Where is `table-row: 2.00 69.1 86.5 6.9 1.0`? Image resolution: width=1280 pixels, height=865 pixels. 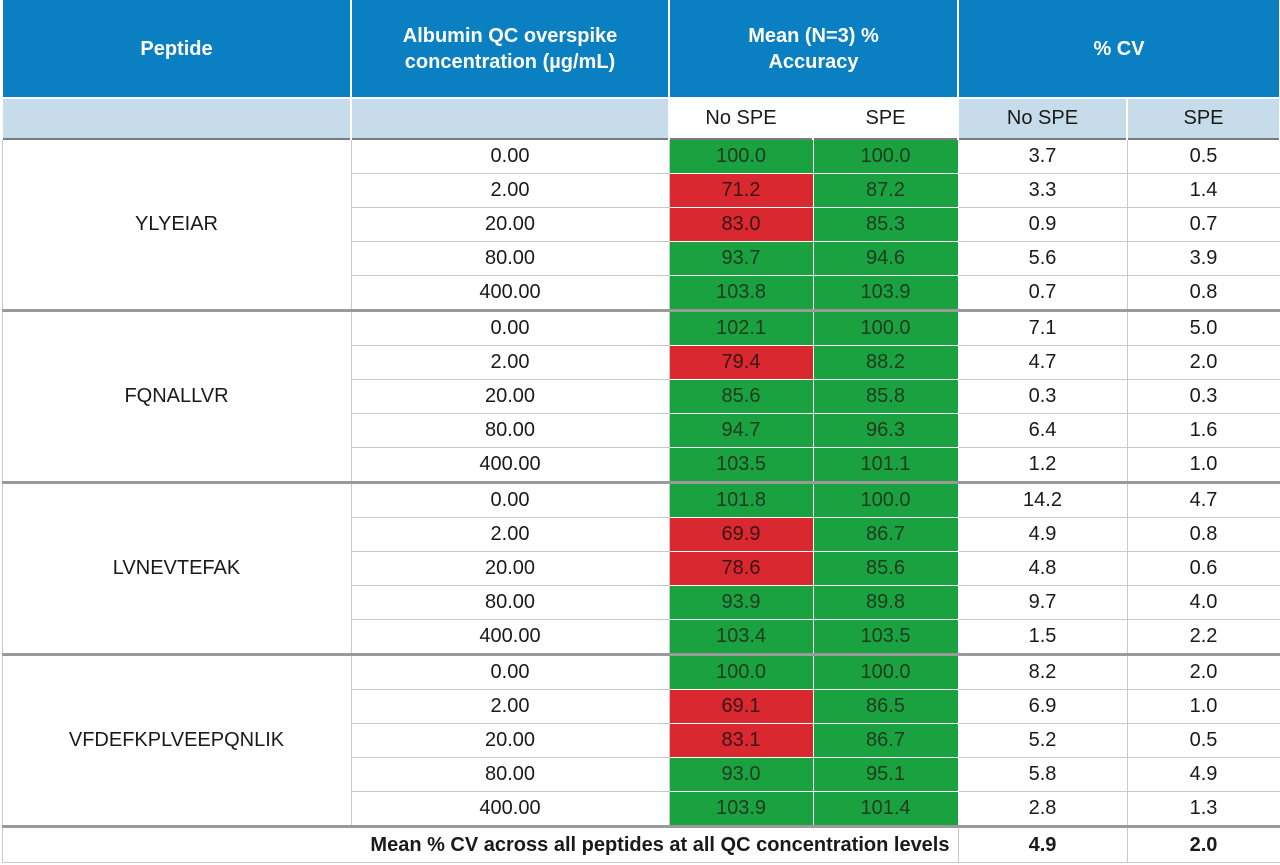
table-row: 2.00 69.1 86.5 6.9 1.0 is located at coordinates (641, 706).